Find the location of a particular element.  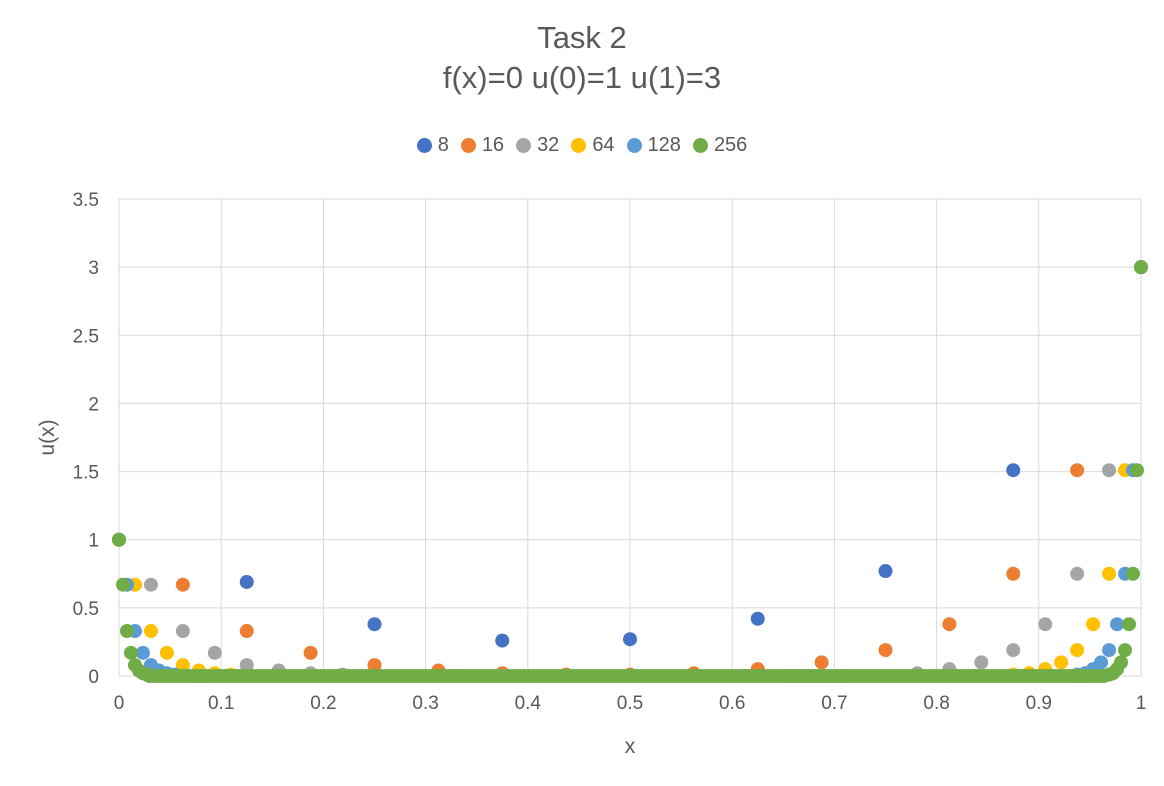

x-tick-label: 0.7 is located at coordinates (834, 703).